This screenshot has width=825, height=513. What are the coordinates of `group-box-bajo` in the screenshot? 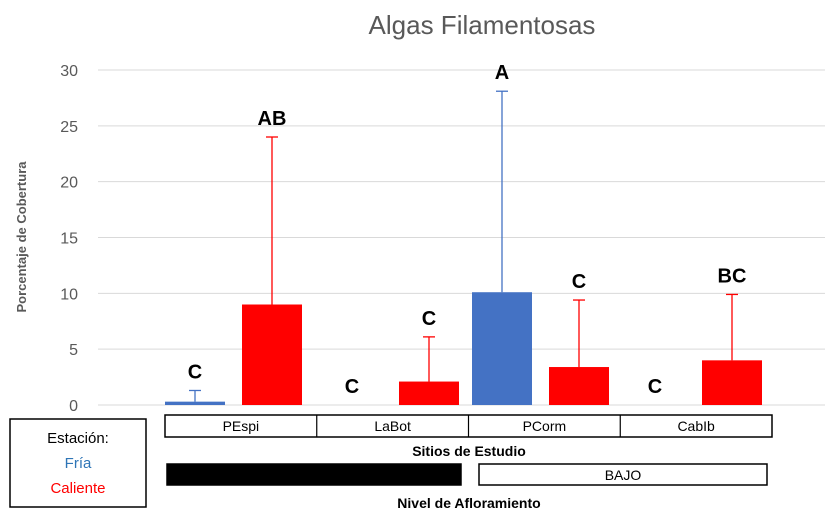 It's located at (623, 474).